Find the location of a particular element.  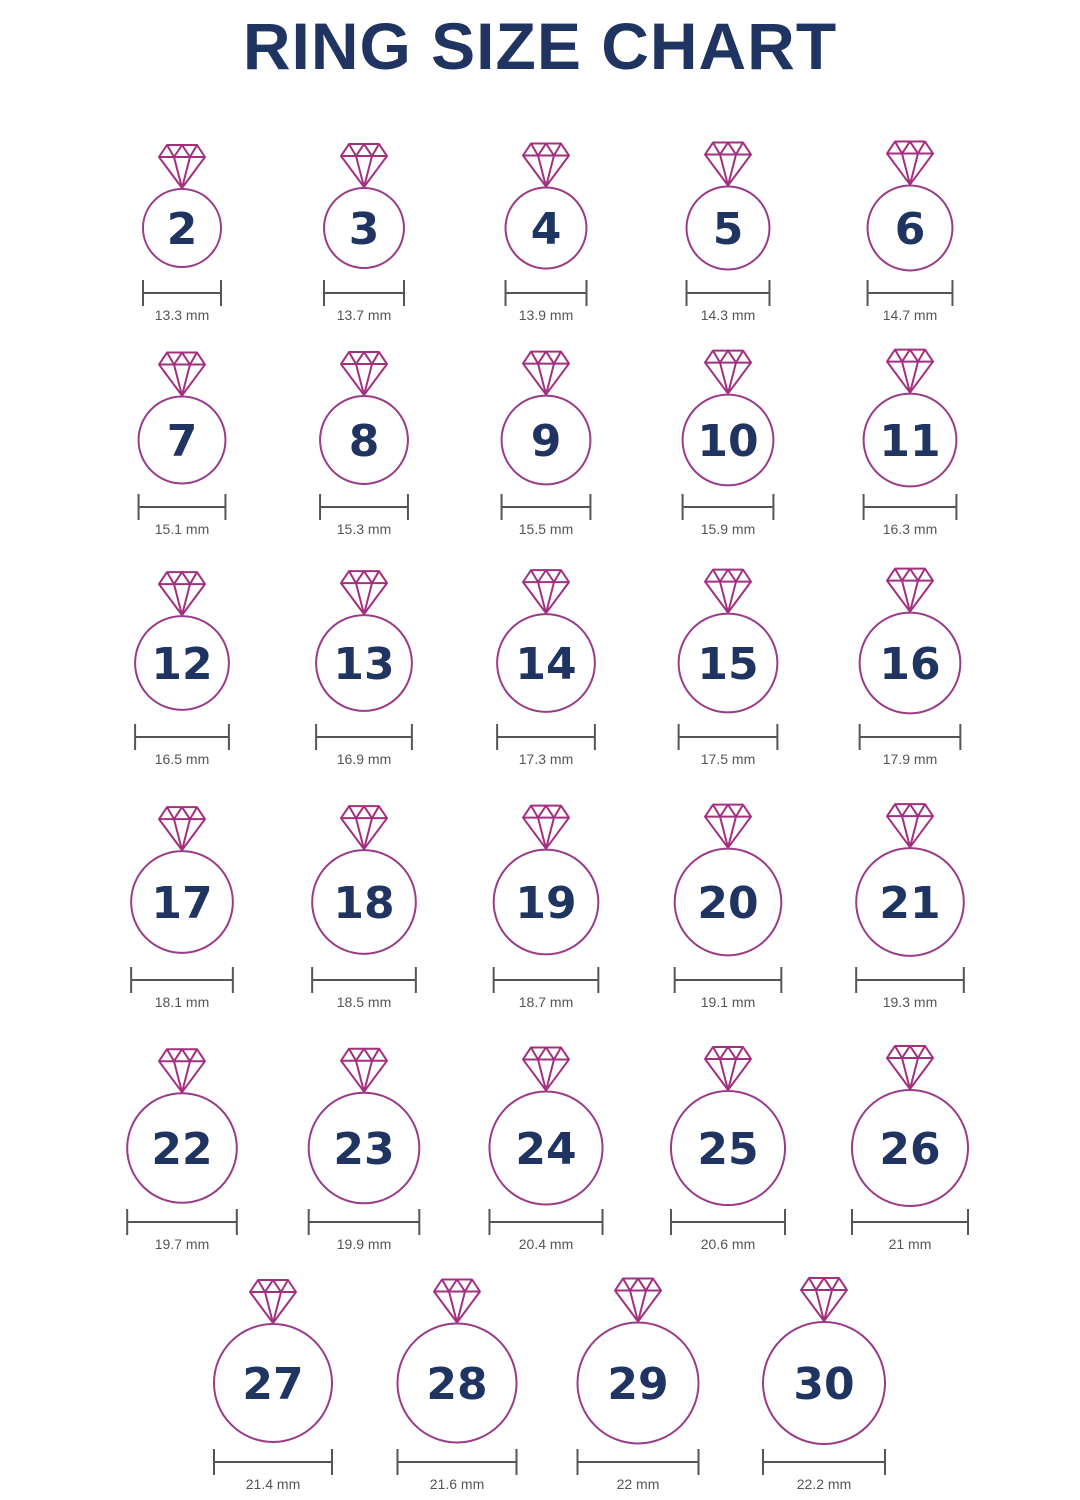

ring-size-label: 16 is located at coordinates (909, 664).